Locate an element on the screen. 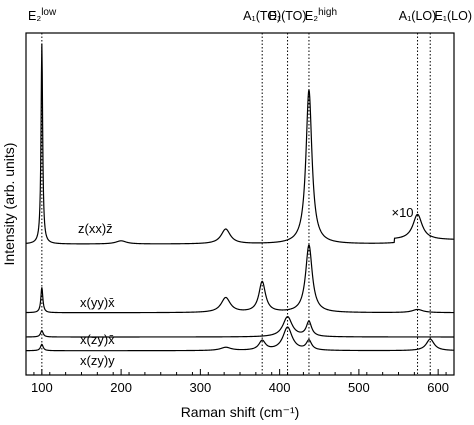 This screenshot has height=425, width=474. x-tick-label: 400 is located at coordinates (280, 387).